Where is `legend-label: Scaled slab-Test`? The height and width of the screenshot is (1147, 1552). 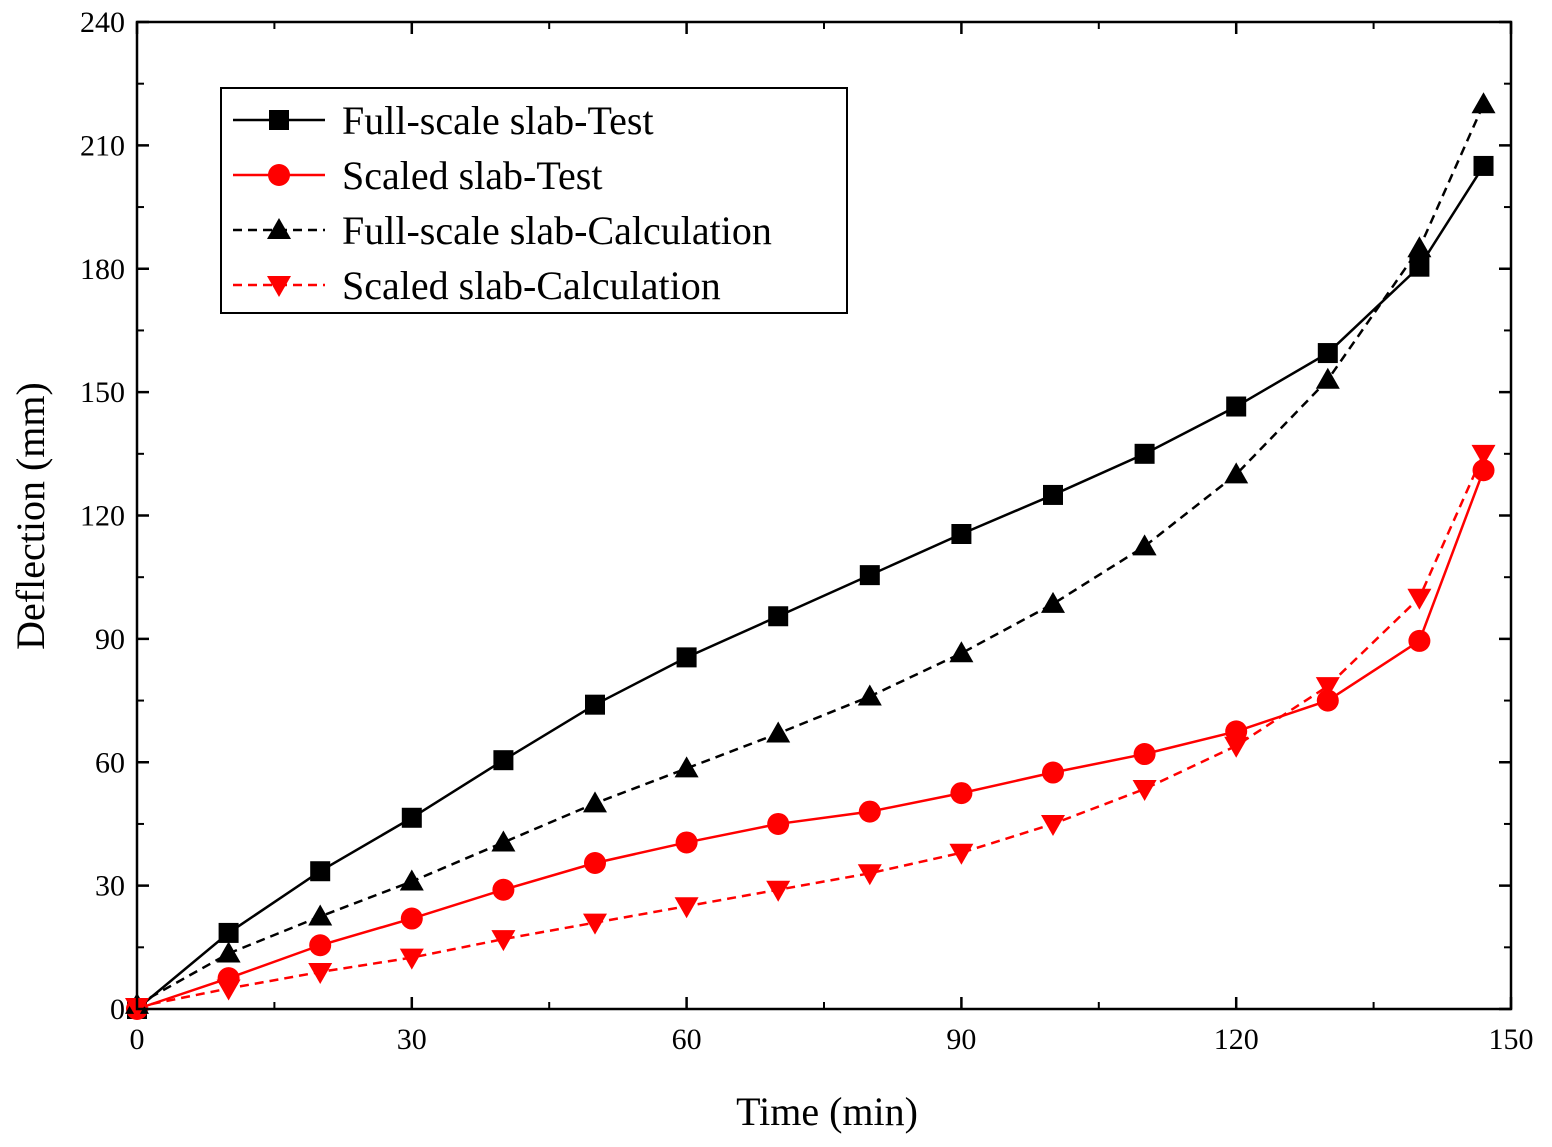
legend-label: Scaled slab-Test is located at coordinates (472, 175).